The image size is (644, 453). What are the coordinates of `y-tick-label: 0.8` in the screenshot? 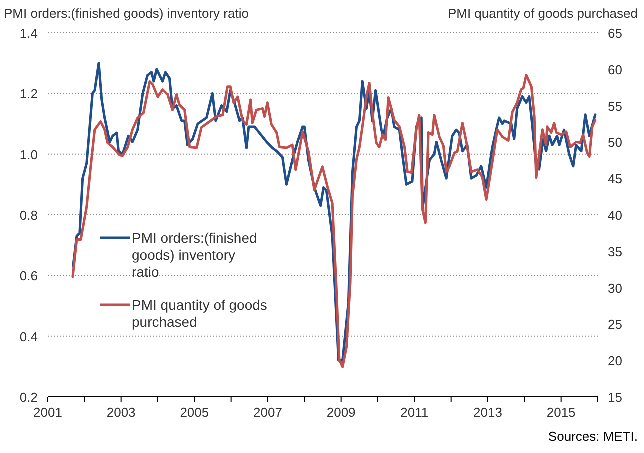 It's located at (29, 215).